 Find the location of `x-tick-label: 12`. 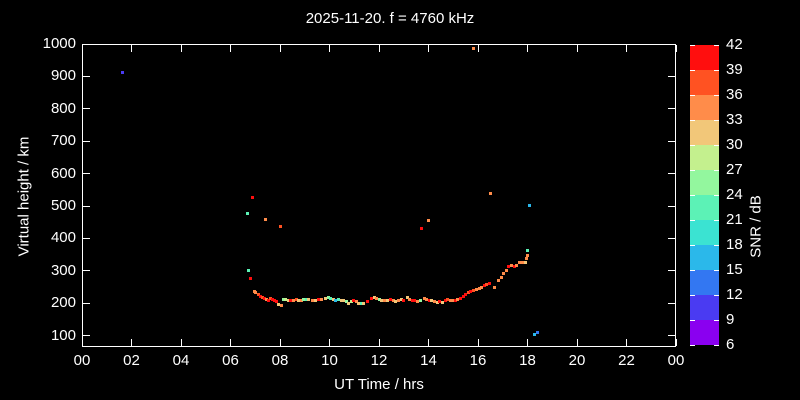

x-tick-label: 12 is located at coordinates (379, 360).